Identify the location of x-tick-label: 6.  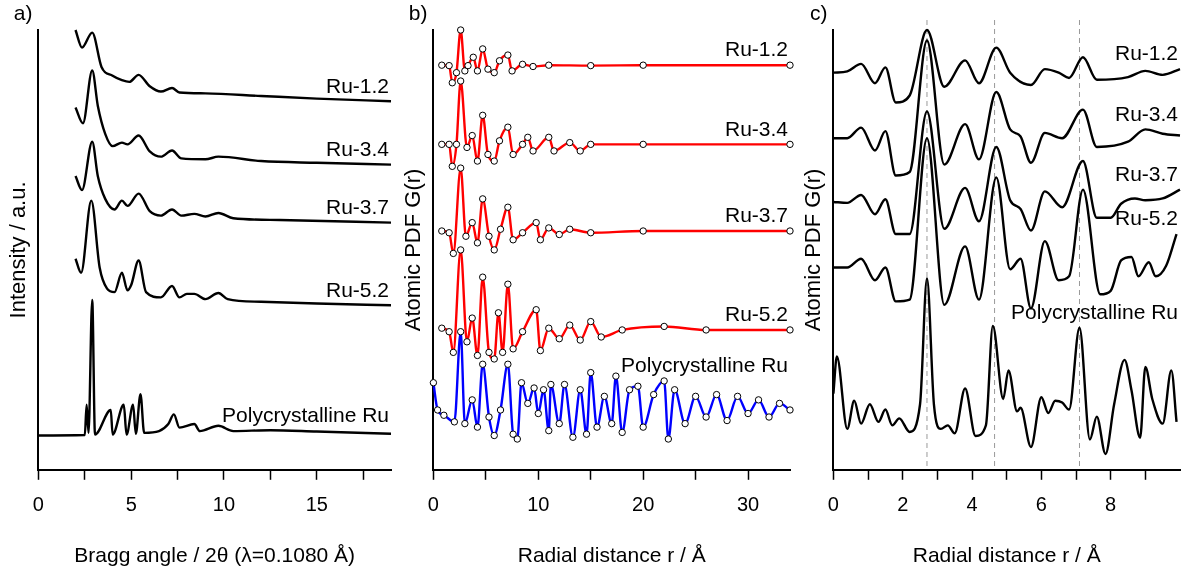
(1041, 504).